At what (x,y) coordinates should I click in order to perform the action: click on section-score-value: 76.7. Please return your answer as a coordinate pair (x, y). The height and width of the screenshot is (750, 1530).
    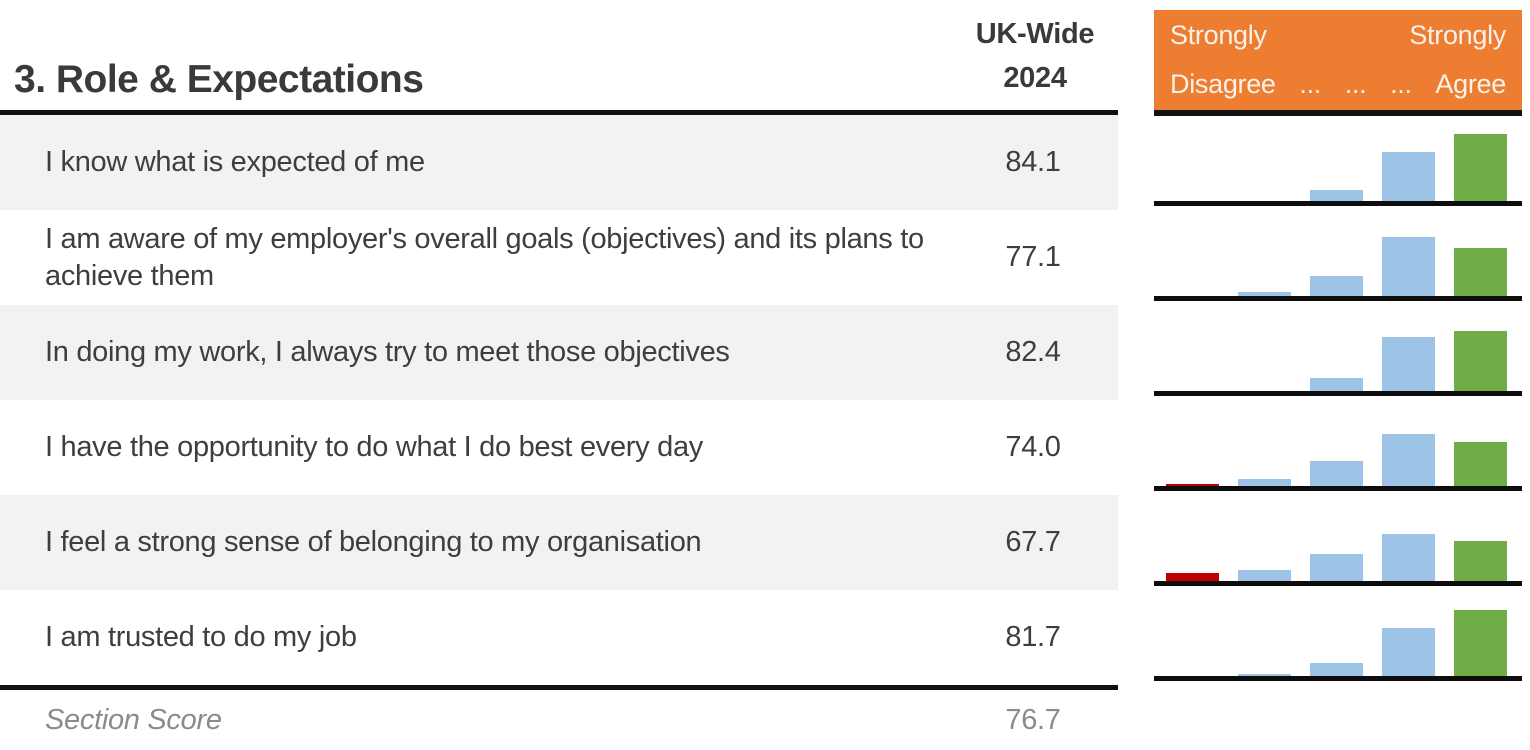
    Looking at the image, I should click on (1033, 719).